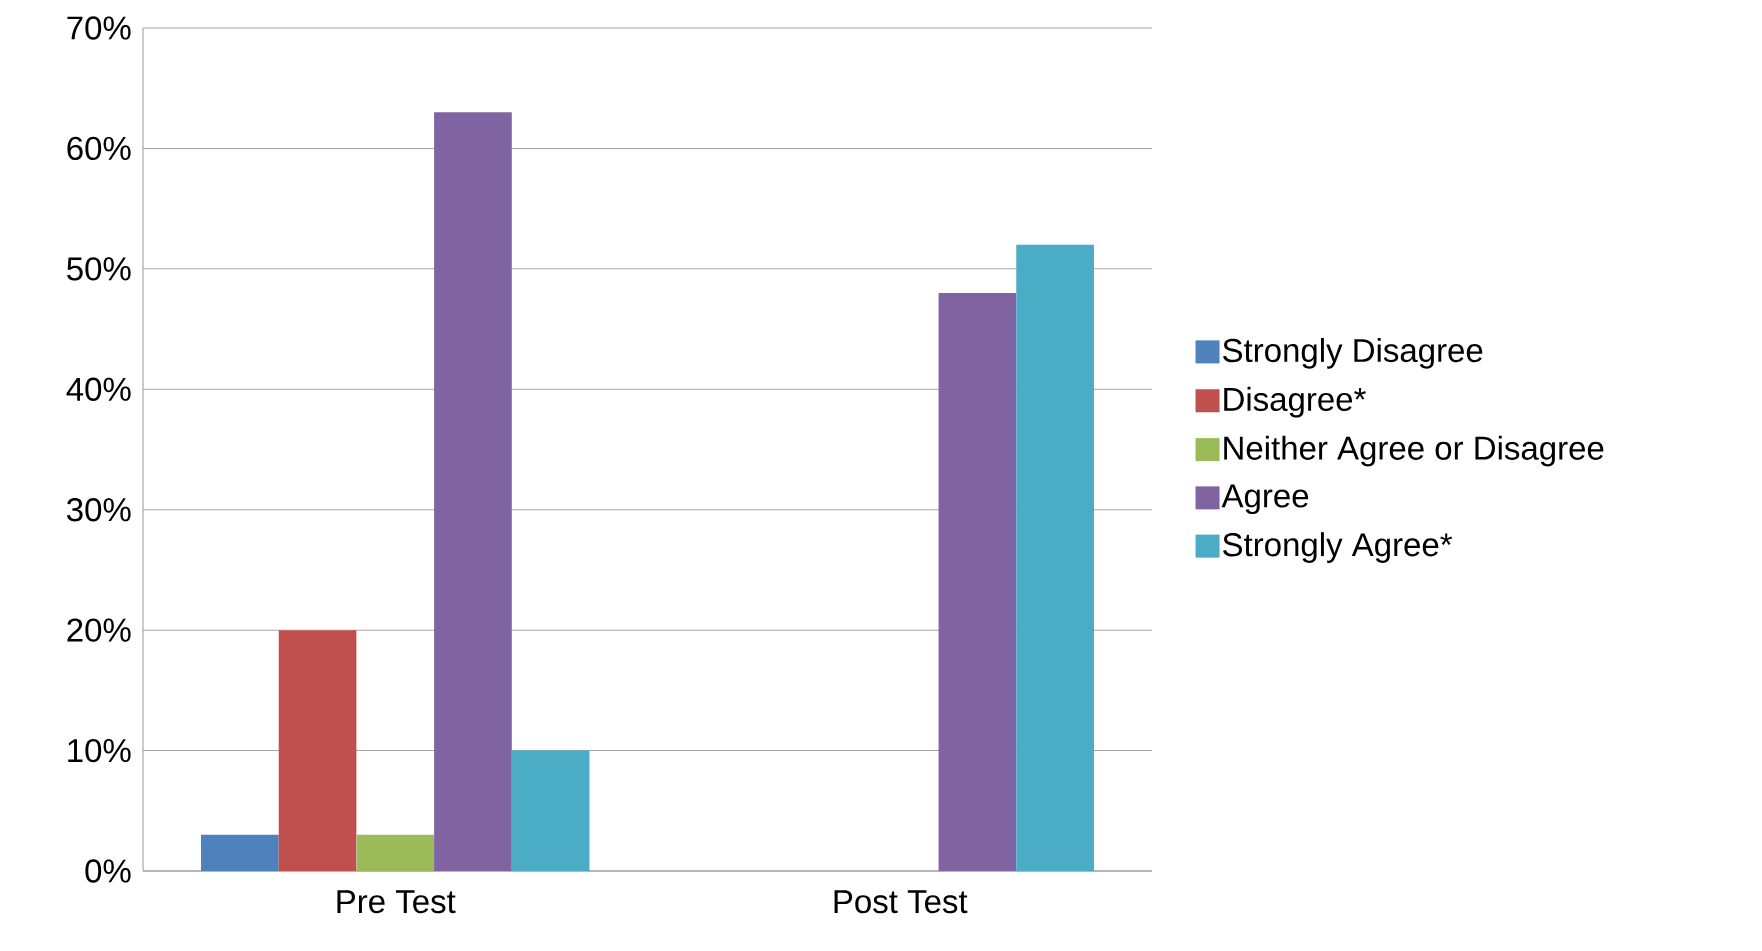 The height and width of the screenshot is (951, 1762). Describe the element at coordinates (1353, 353) in the screenshot. I see `legend-label: Strongly Disagree` at that location.